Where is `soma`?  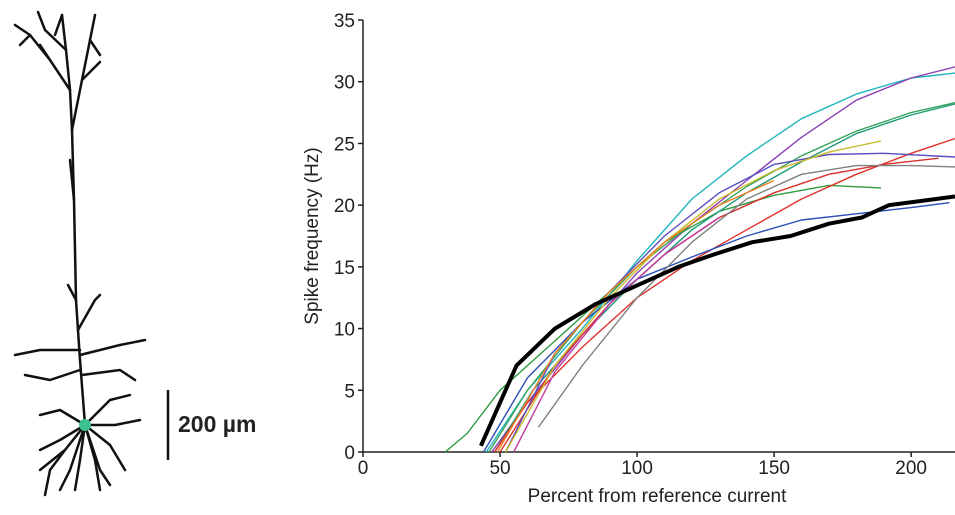 soma is located at coordinates (85, 425).